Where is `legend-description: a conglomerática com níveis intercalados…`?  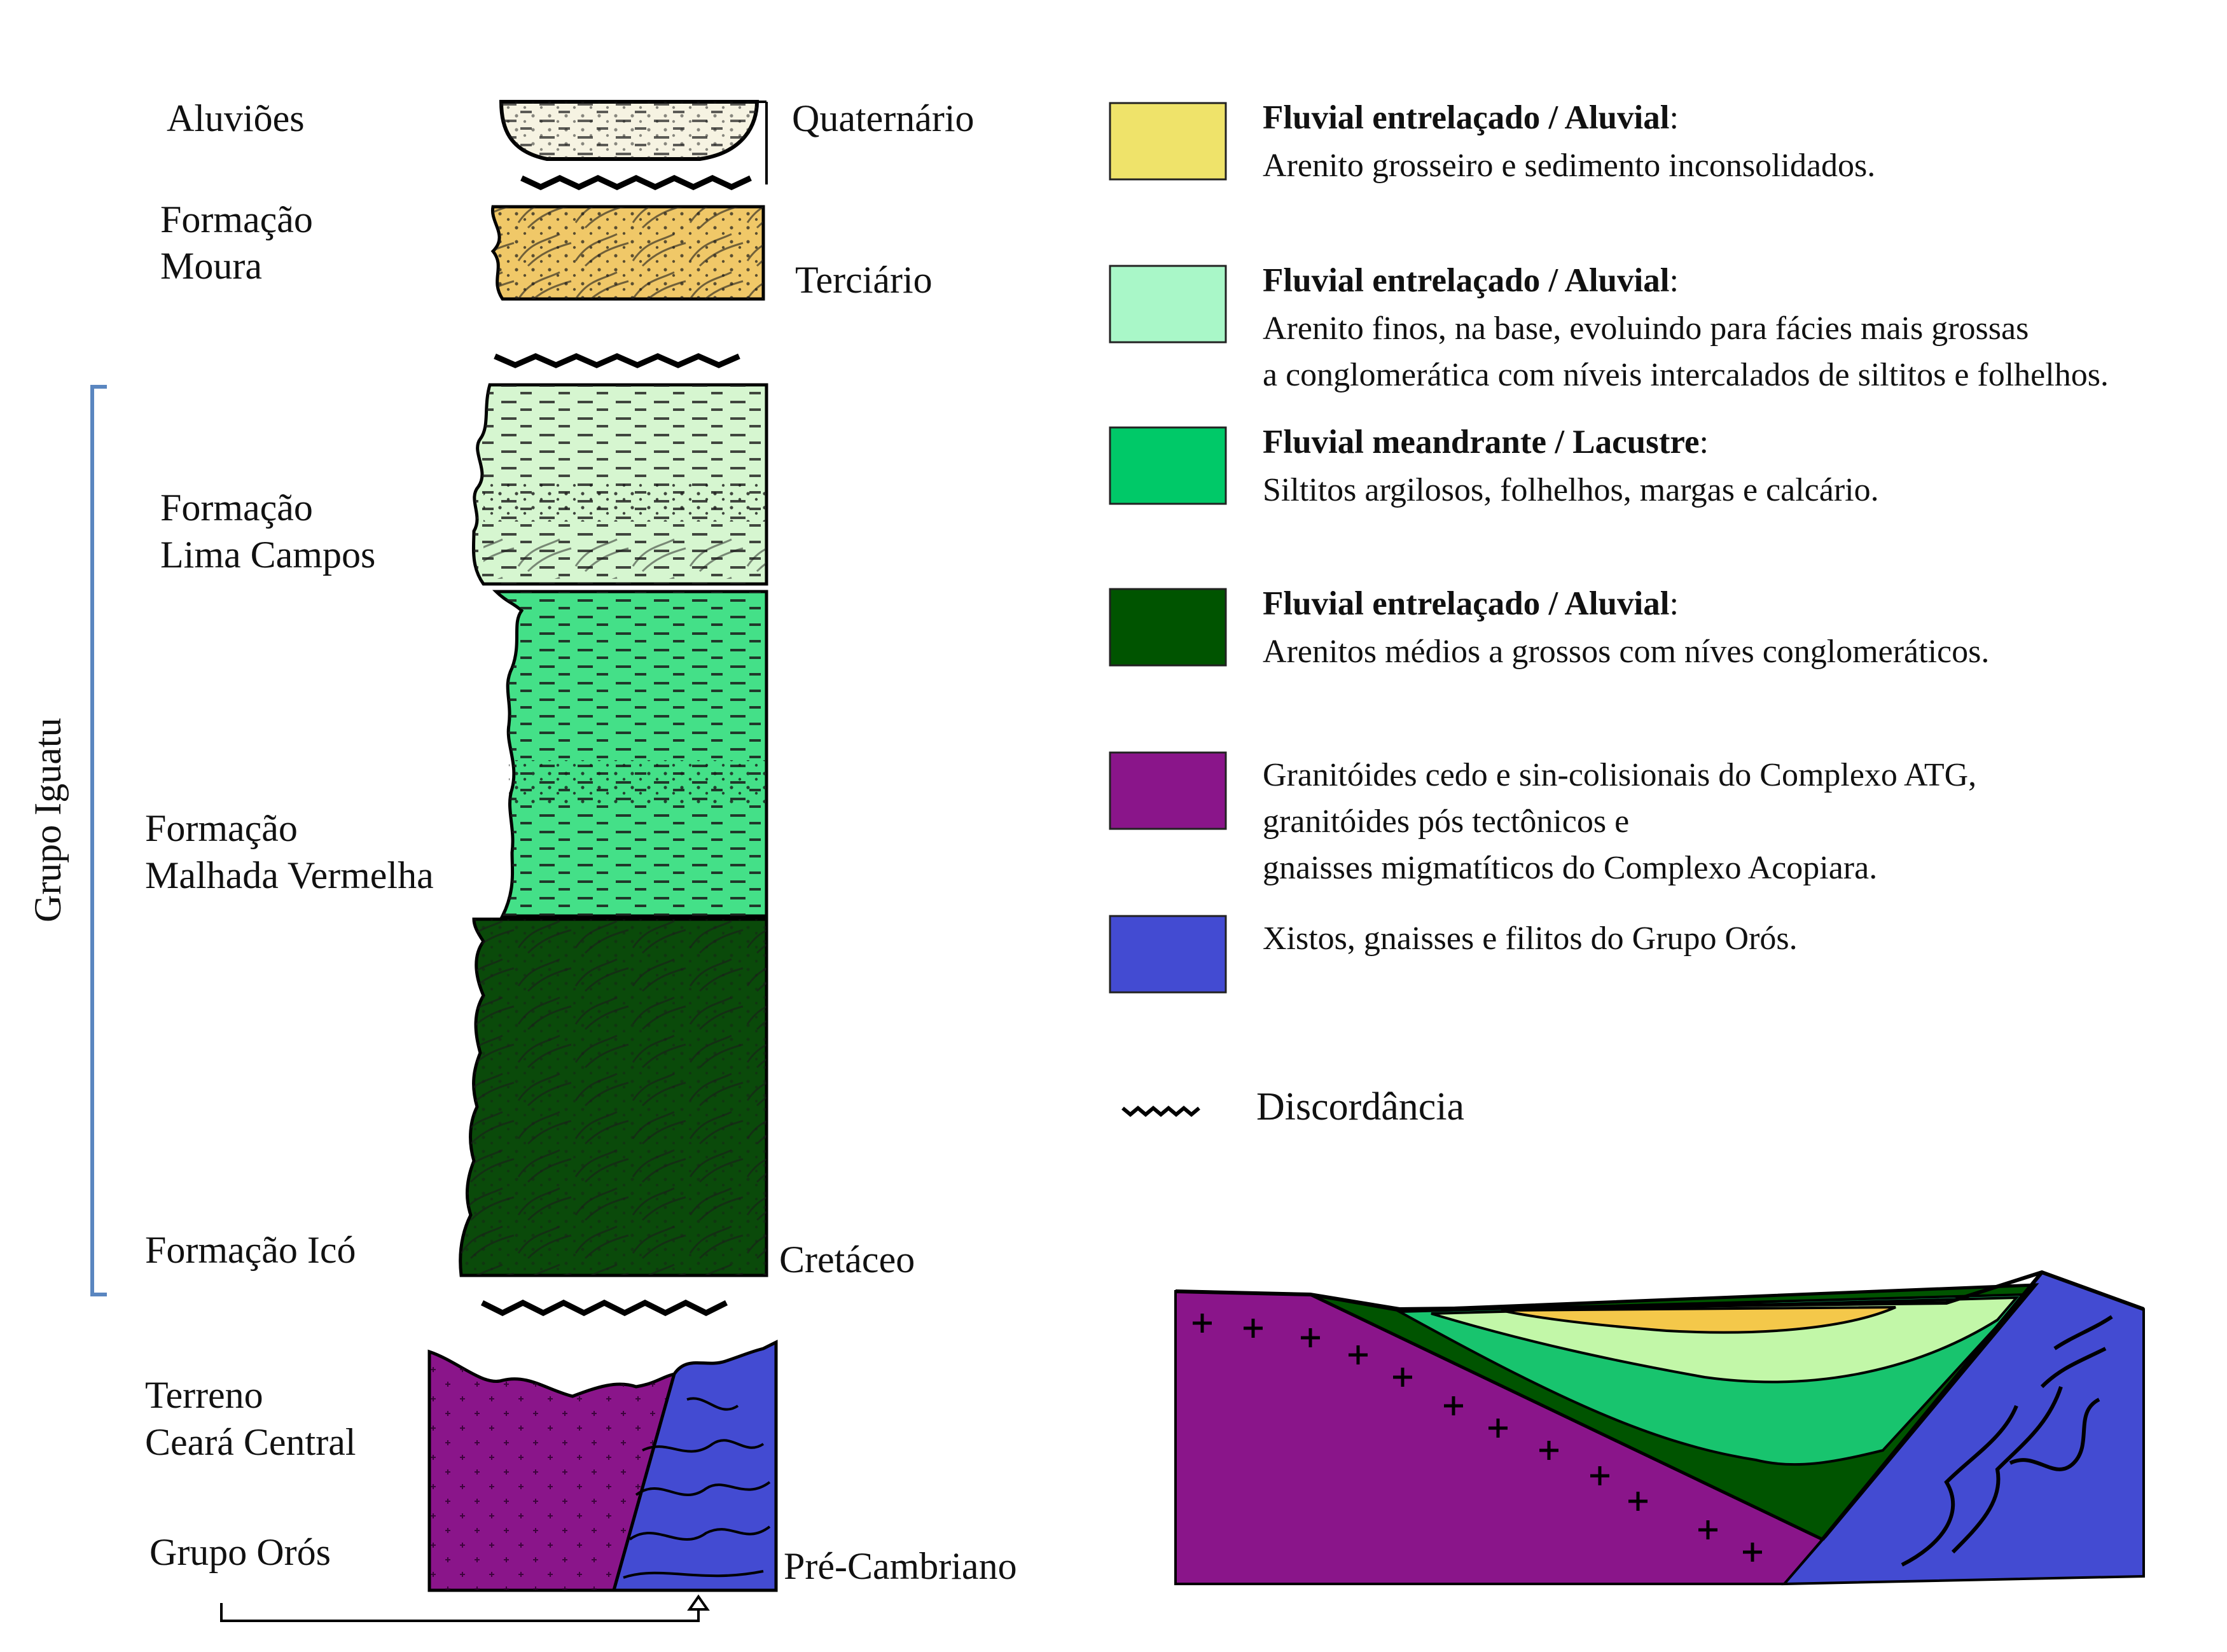
legend-description: a conglomerática com níveis intercalados… is located at coordinates (1686, 375).